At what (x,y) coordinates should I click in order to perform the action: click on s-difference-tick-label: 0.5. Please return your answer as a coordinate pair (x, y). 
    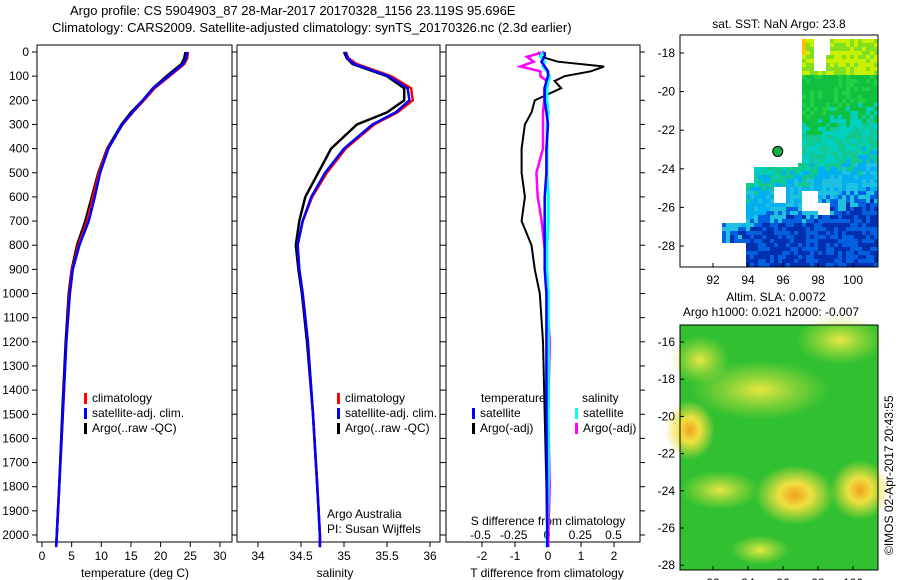
    Looking at the image, I should click on (613, 535).